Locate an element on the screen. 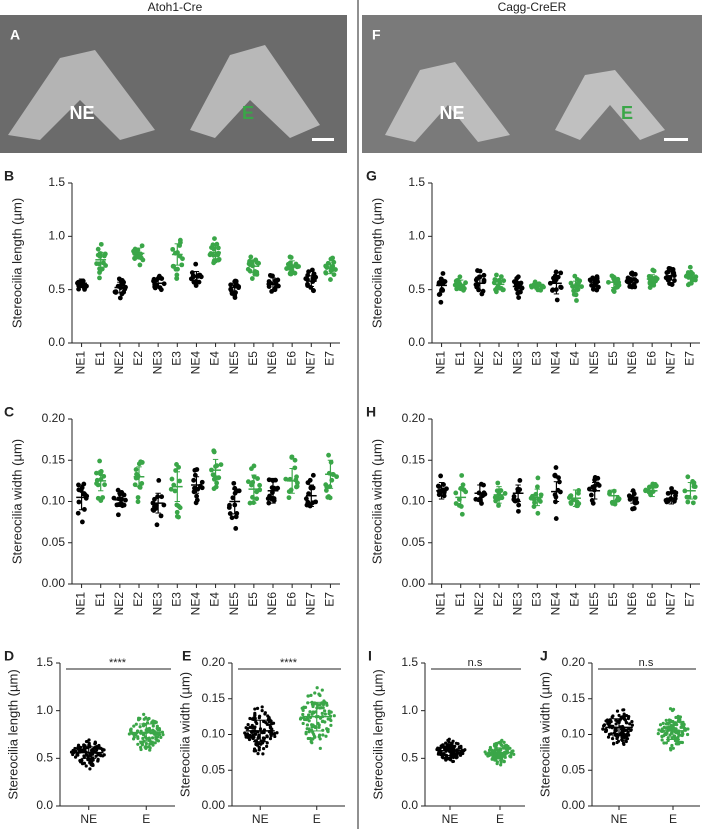 This screenshot has width=702, height=829. panel-letter: I is located at coordinates (370, 656).